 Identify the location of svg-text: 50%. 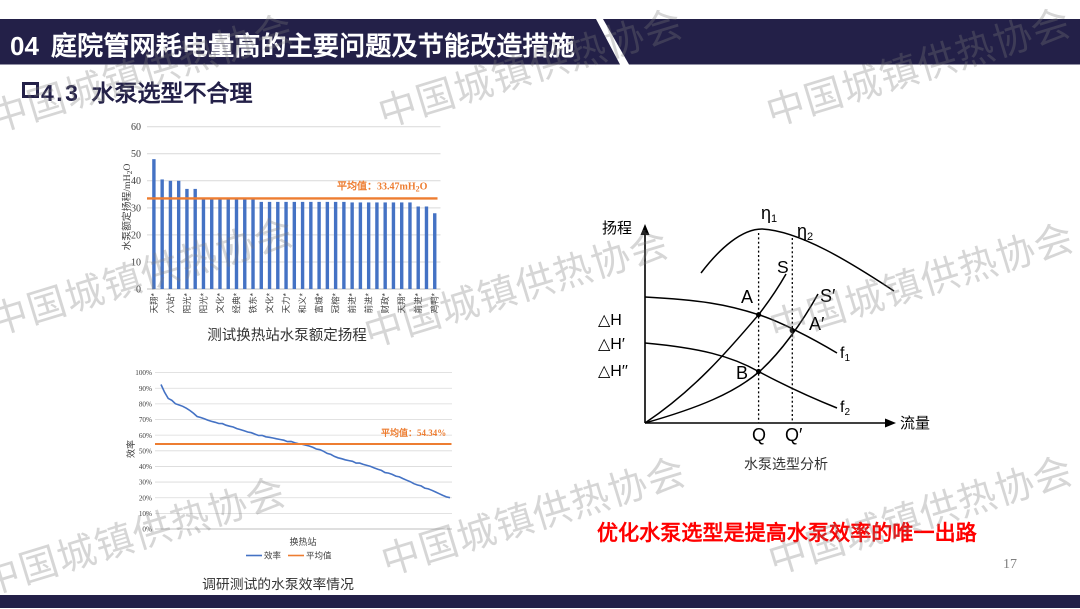
(145, 451).